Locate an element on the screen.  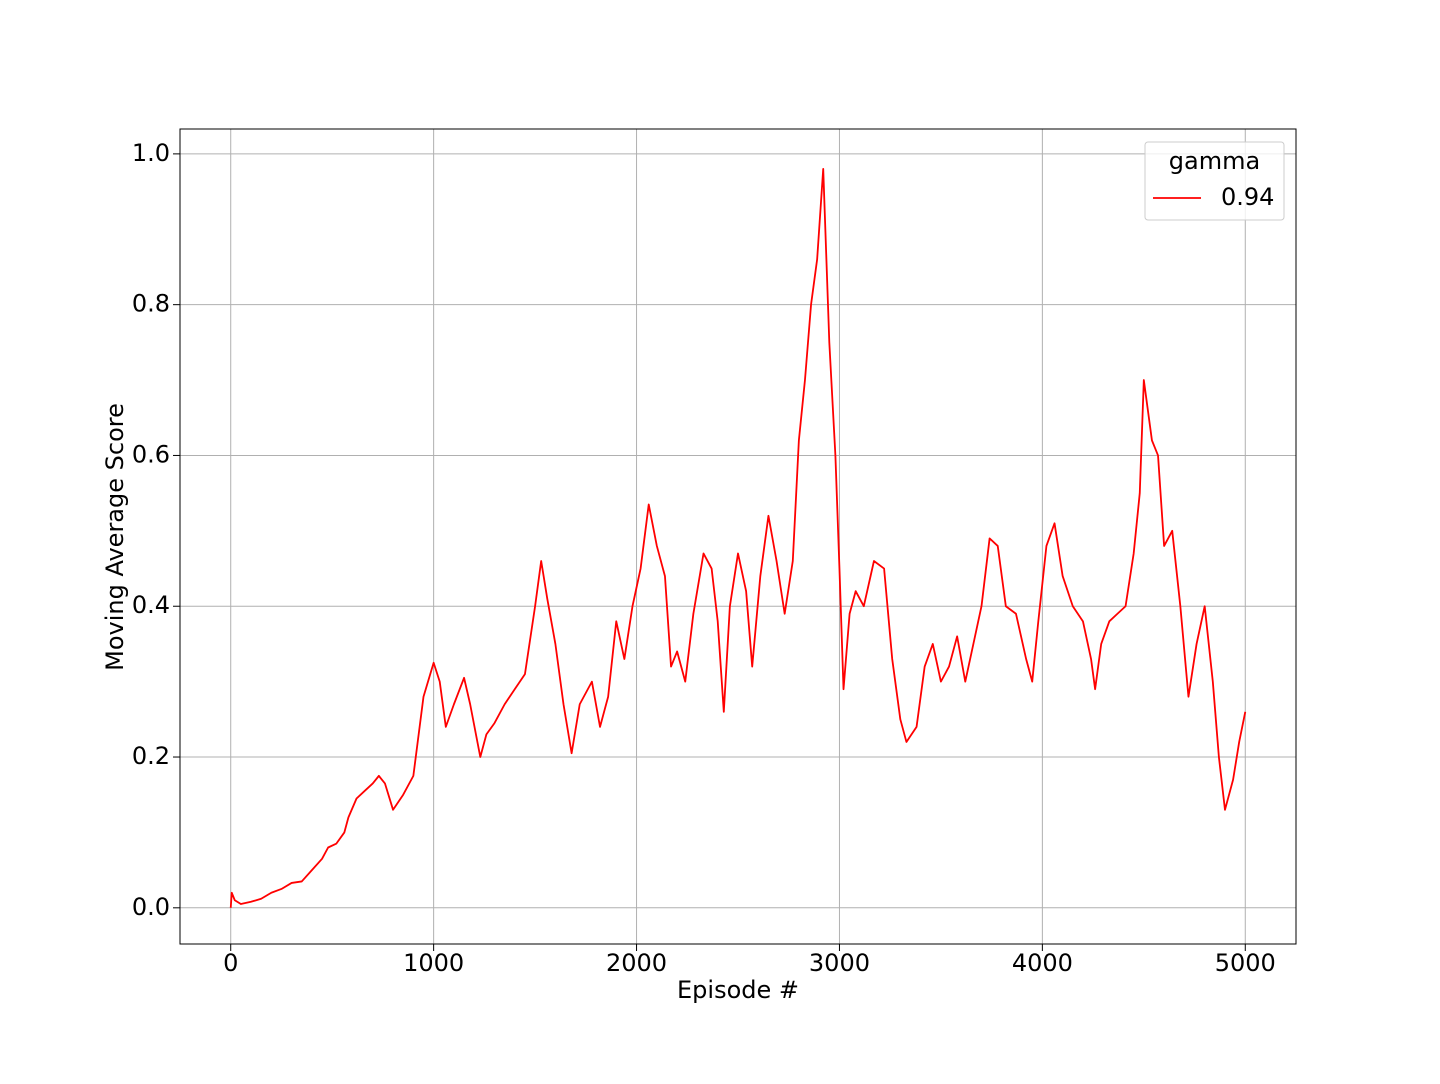
legend-box is located at coordinates (1214, 181).